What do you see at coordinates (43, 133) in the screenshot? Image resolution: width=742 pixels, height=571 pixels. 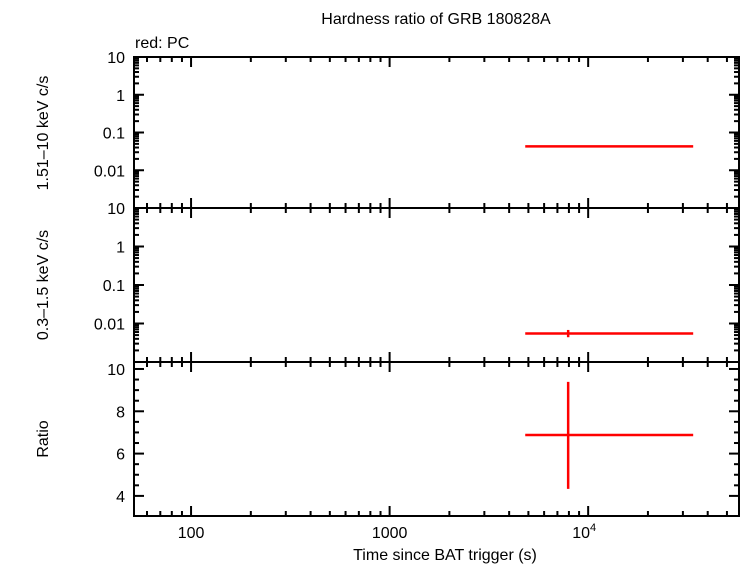 I see `y-axis-label-top: 1.51–10 keV c/s` at bounding box center [43, 133].